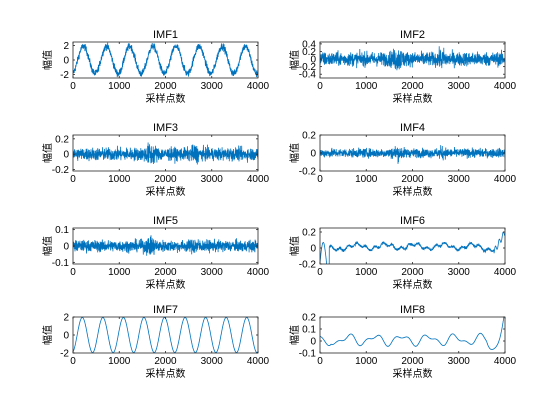  What do you see at coordinates (62, 230) in the screenshot?
I see `y-tick-label: 0.1` at bounding box center [62, 230].